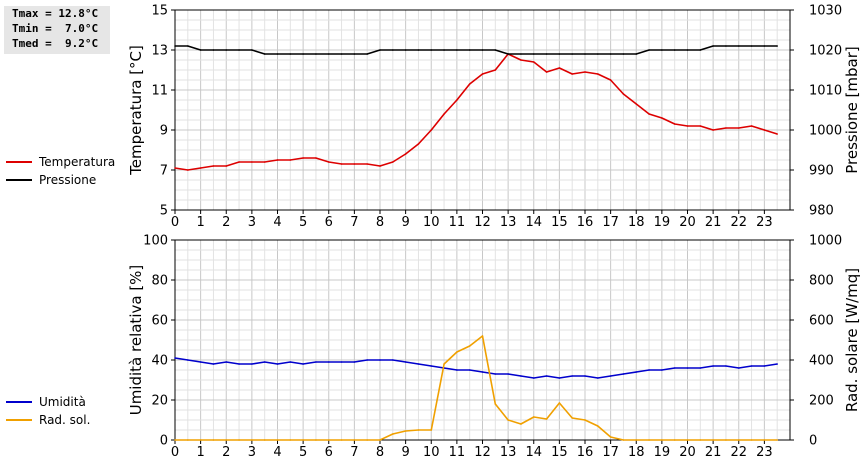 The width and height of the screenshot is (860, 460). I want to click on x-tick-label: 0, so click(175, 222).